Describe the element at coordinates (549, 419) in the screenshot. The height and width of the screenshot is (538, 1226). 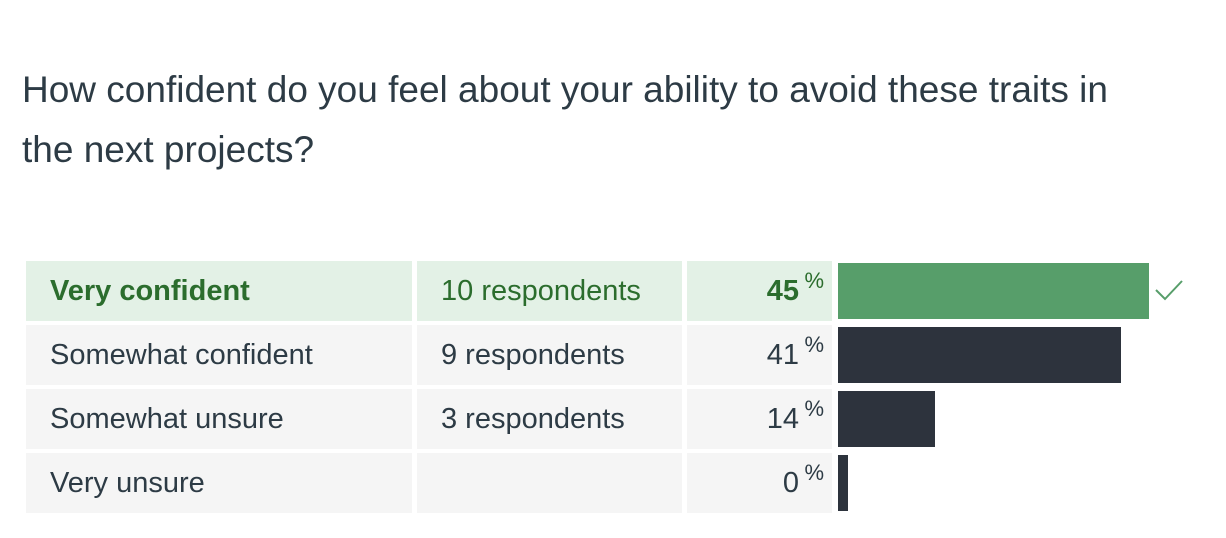
I see `respondent-count: 3 respondents` at that location.